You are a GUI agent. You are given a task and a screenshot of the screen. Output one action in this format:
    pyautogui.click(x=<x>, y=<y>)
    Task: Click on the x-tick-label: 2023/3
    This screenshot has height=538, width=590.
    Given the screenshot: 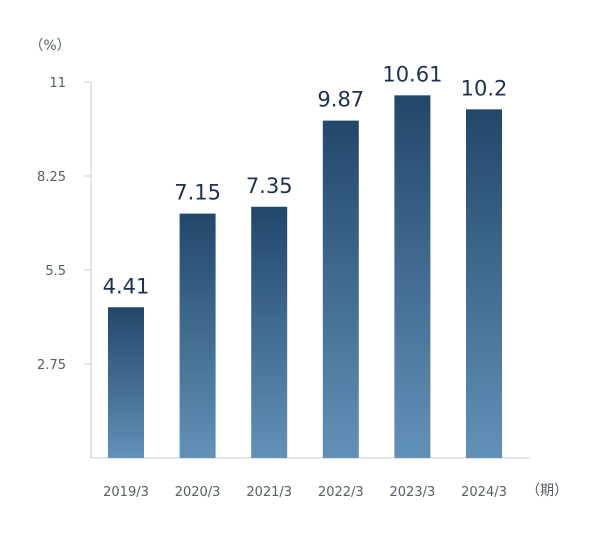 What is the action you would take?
    pyautogui.click(x=413, y=492)
    